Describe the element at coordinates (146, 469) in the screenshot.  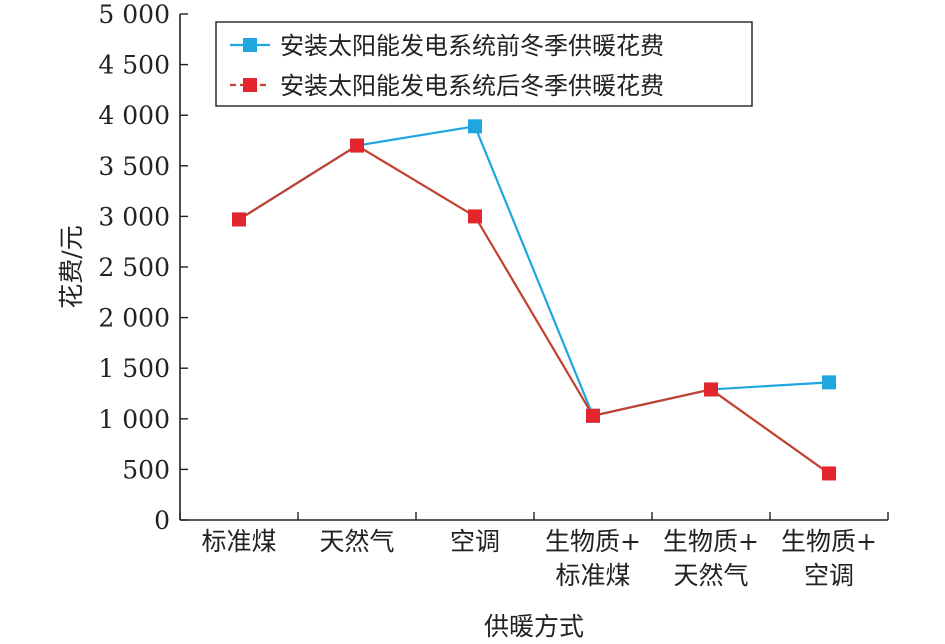
I see `y-tick-label: 500` at that location.